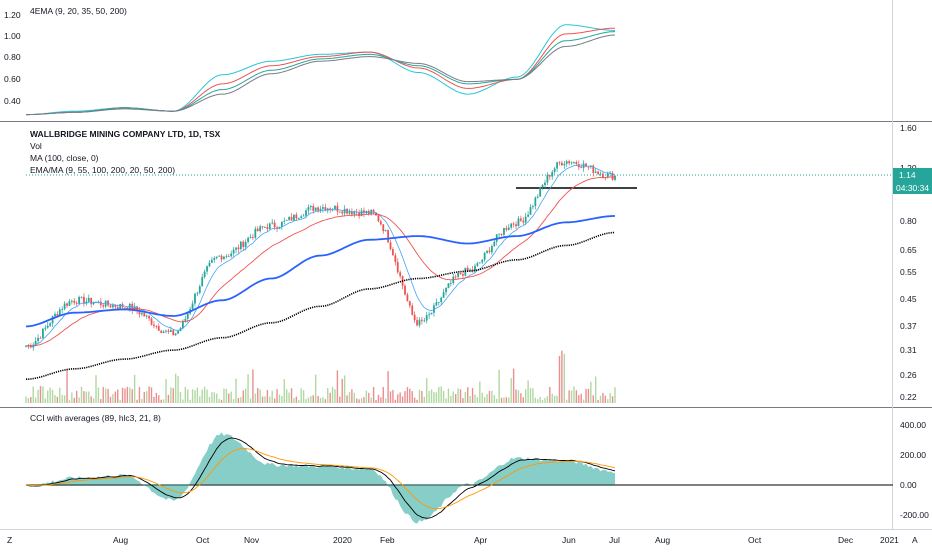  Describe the element at coordinates (889, 540) in the screenshot. I see `time-label-2021: 2021` at that location.